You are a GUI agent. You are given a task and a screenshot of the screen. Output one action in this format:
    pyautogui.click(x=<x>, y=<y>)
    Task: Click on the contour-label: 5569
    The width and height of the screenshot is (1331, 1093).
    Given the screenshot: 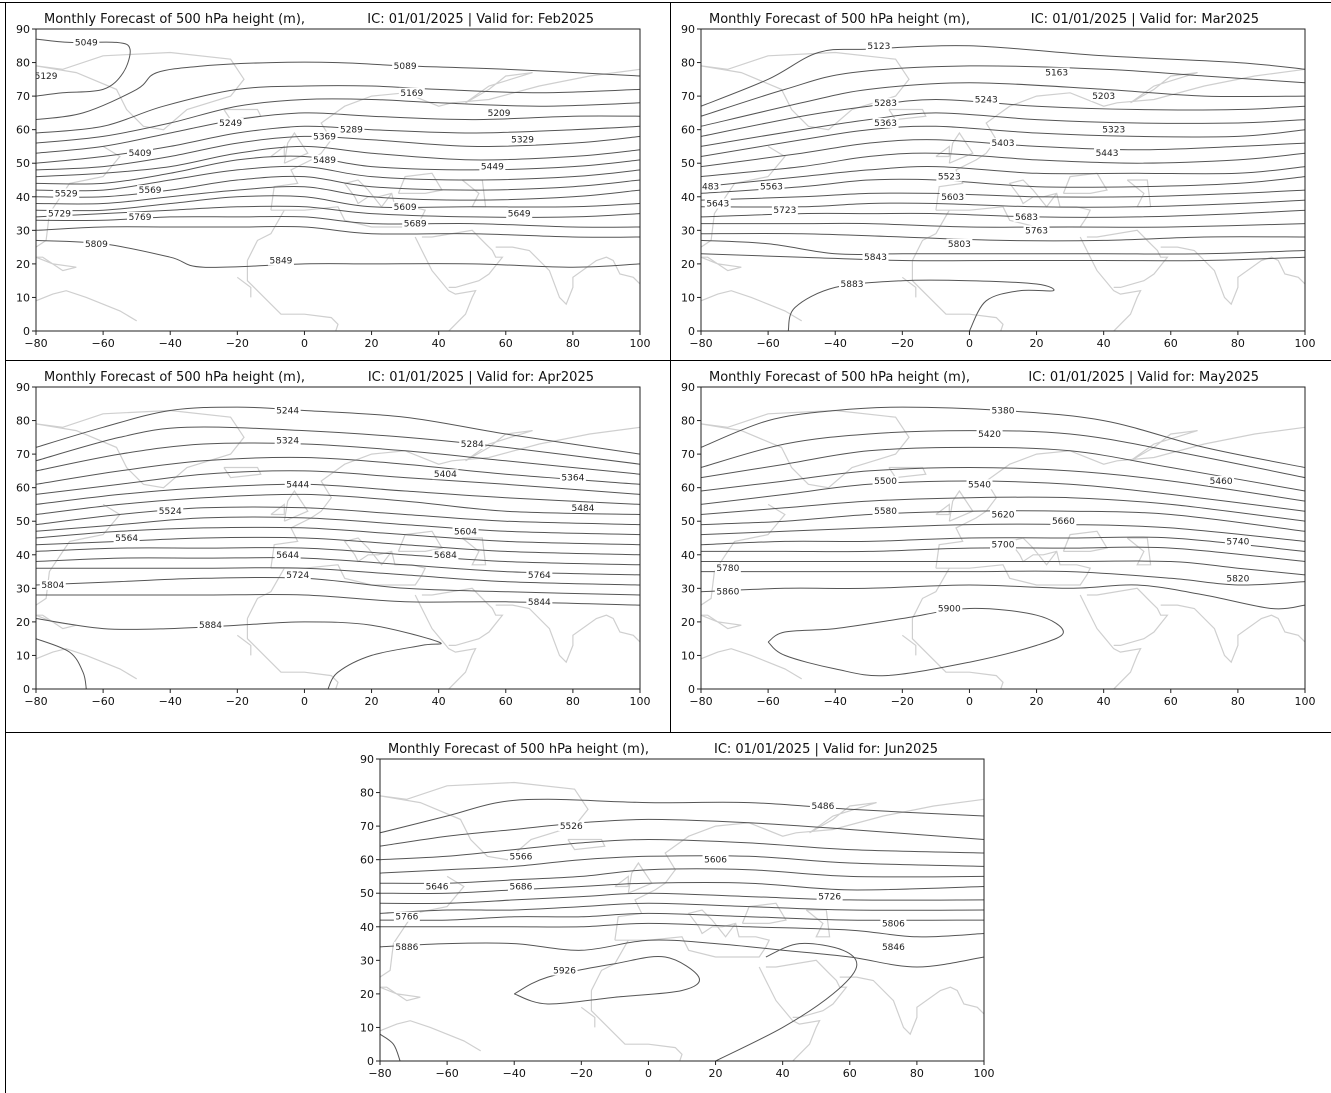 What is the action you would take?
    pyautogui.click(x=150, y=191)
    